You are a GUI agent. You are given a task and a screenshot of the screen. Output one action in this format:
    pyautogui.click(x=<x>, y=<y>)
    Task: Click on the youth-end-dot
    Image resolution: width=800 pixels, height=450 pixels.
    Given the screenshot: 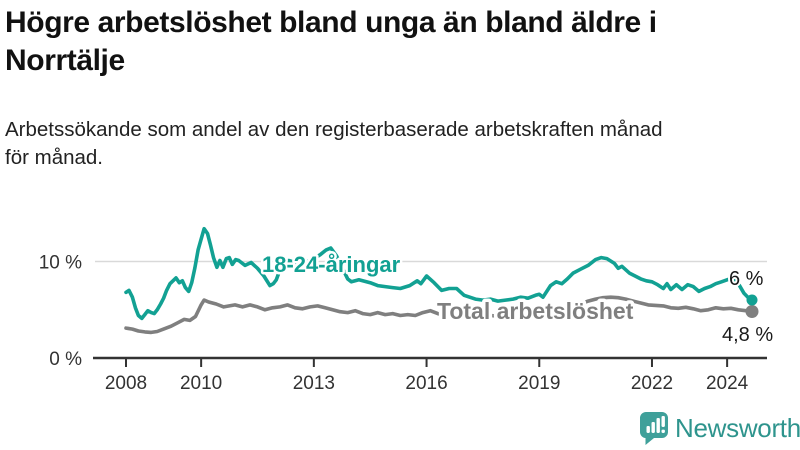 What is the action you would take?
    pyautogui.click(x=752, y=300)
    